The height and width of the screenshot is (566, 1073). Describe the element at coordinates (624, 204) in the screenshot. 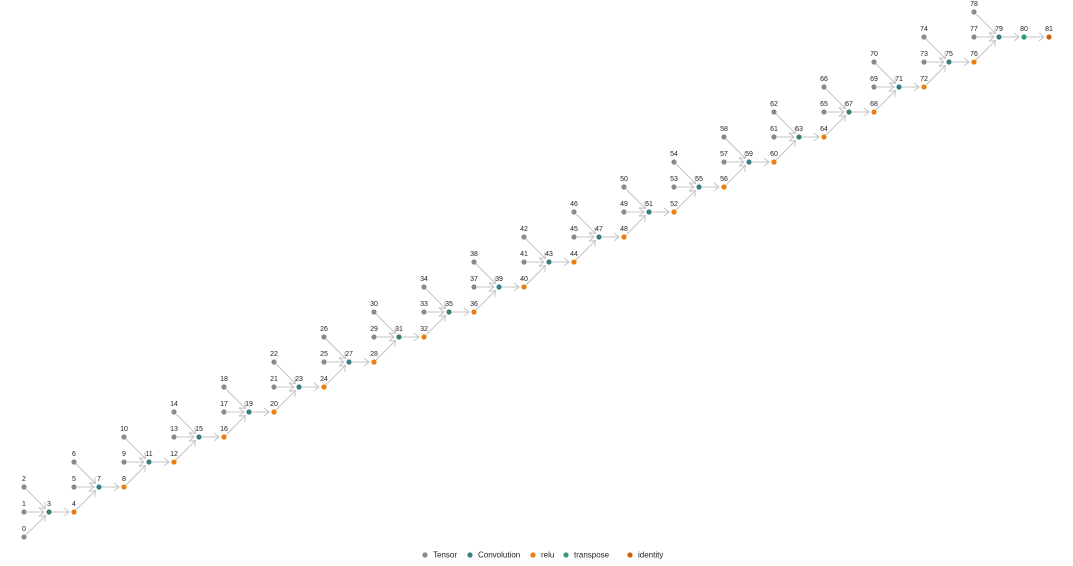

I see `node-label: 49` at that location.